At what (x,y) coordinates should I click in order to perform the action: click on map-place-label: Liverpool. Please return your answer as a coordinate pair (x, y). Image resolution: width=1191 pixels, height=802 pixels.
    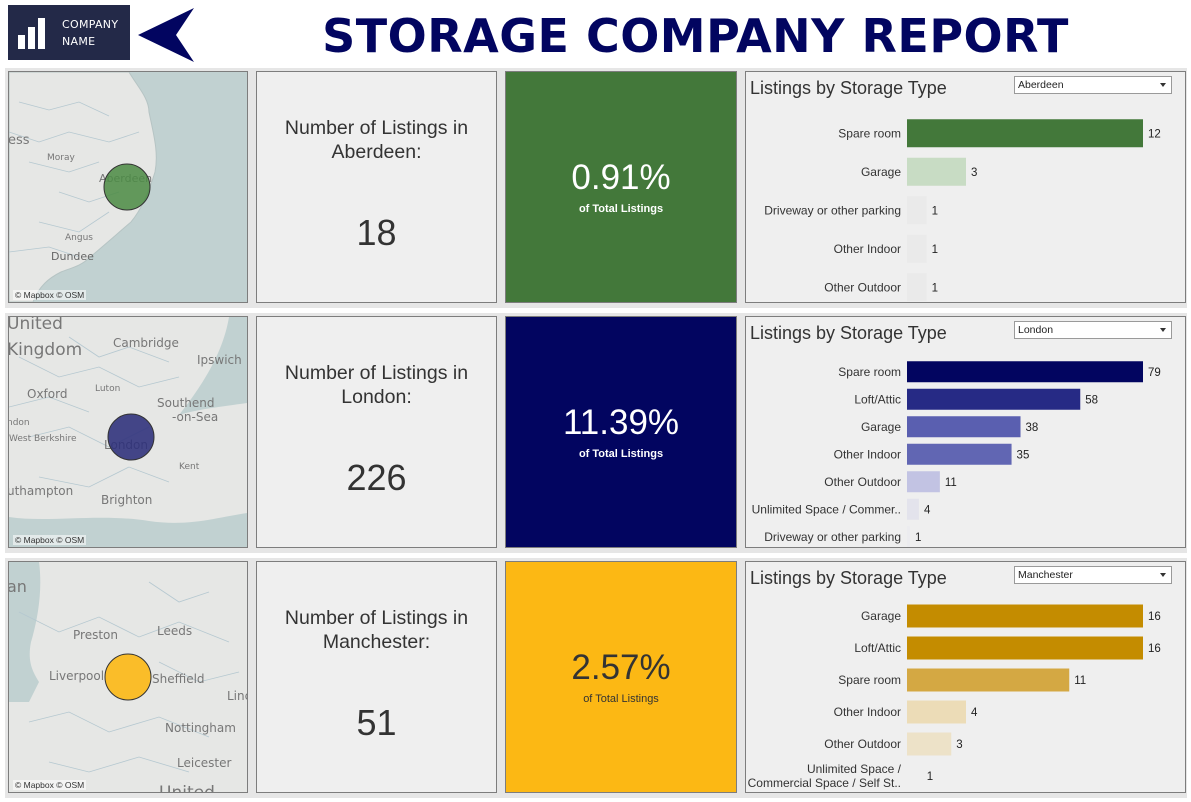
    Looking at the image, I should click on (76, 676).